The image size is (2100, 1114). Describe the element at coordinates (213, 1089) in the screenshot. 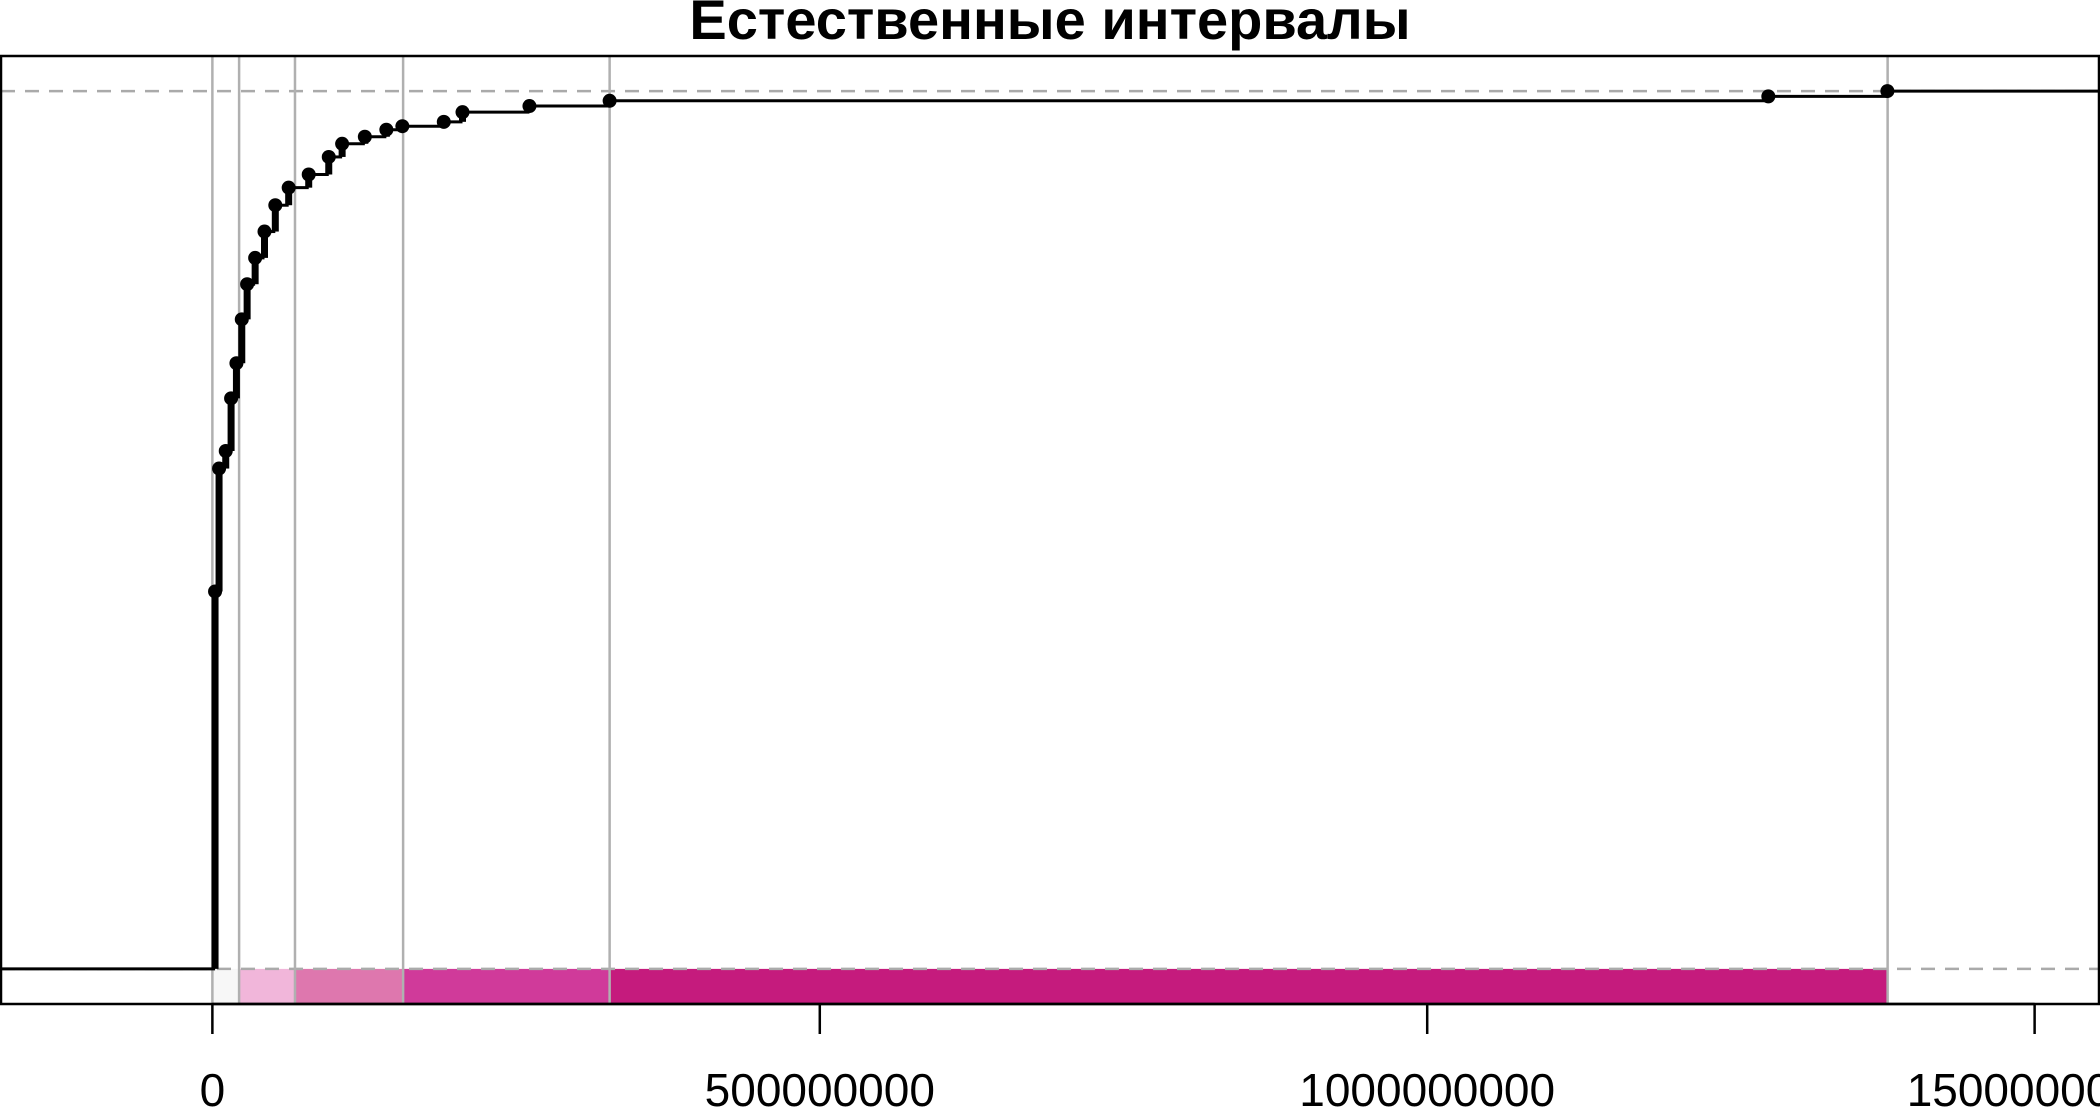

I see `x-tick-label: 0` at that location.